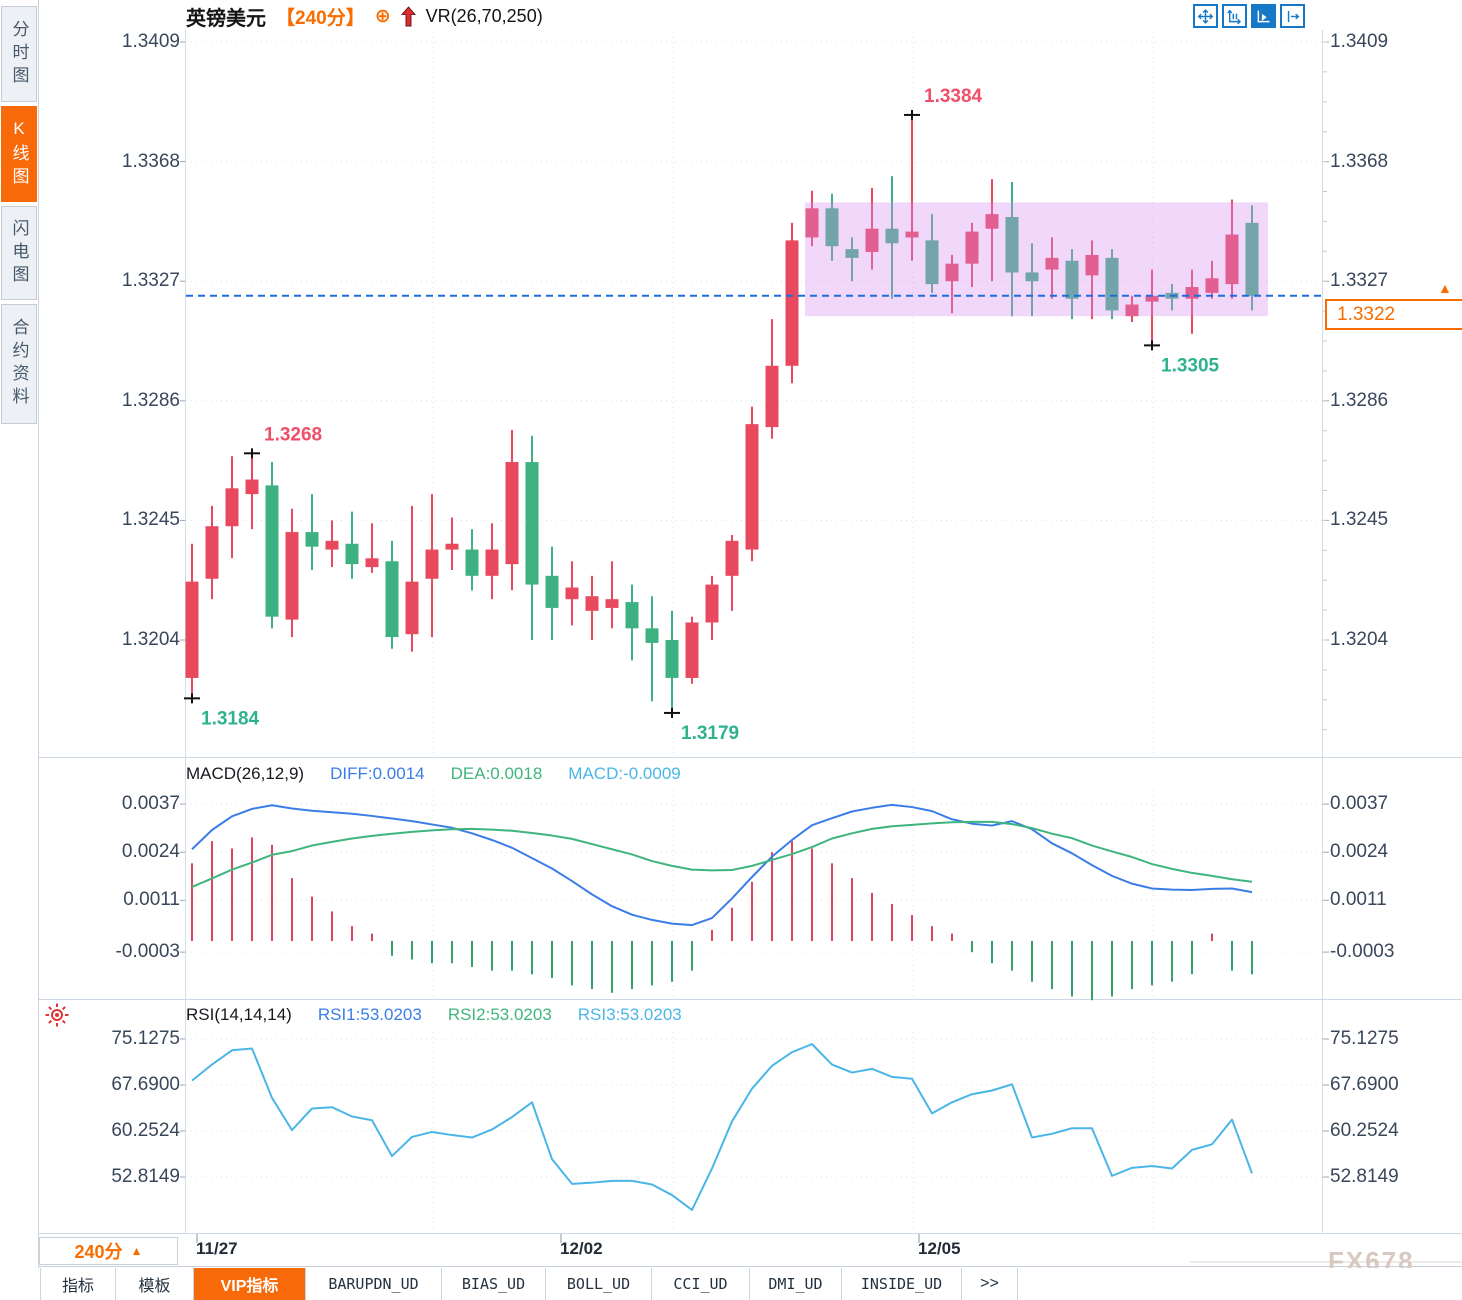 The height and width of the screenshot is (1300, 1462). What do you see at coordinates (377, 773) in the screenshot?
I see `macd-diff-value: DIFF:0.0014` at bounding box center [377, 773].